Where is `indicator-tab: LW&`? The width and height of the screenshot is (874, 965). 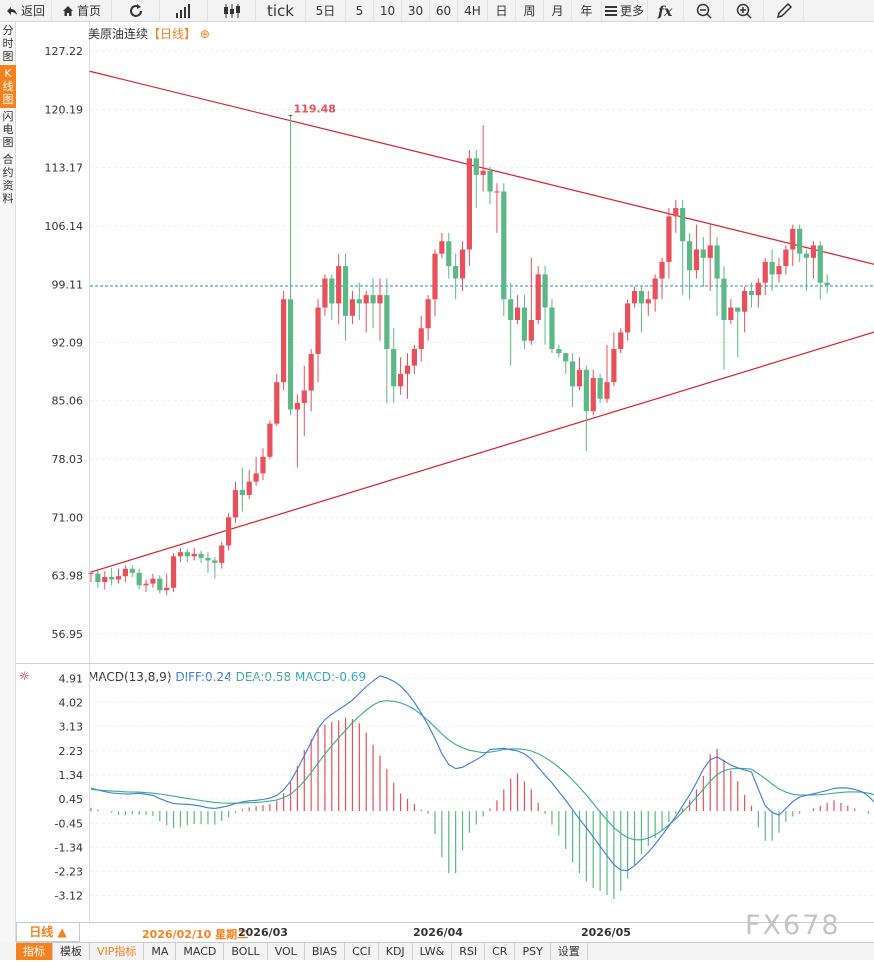
indicator-tab: LW& is located at coordinates (433, 951).